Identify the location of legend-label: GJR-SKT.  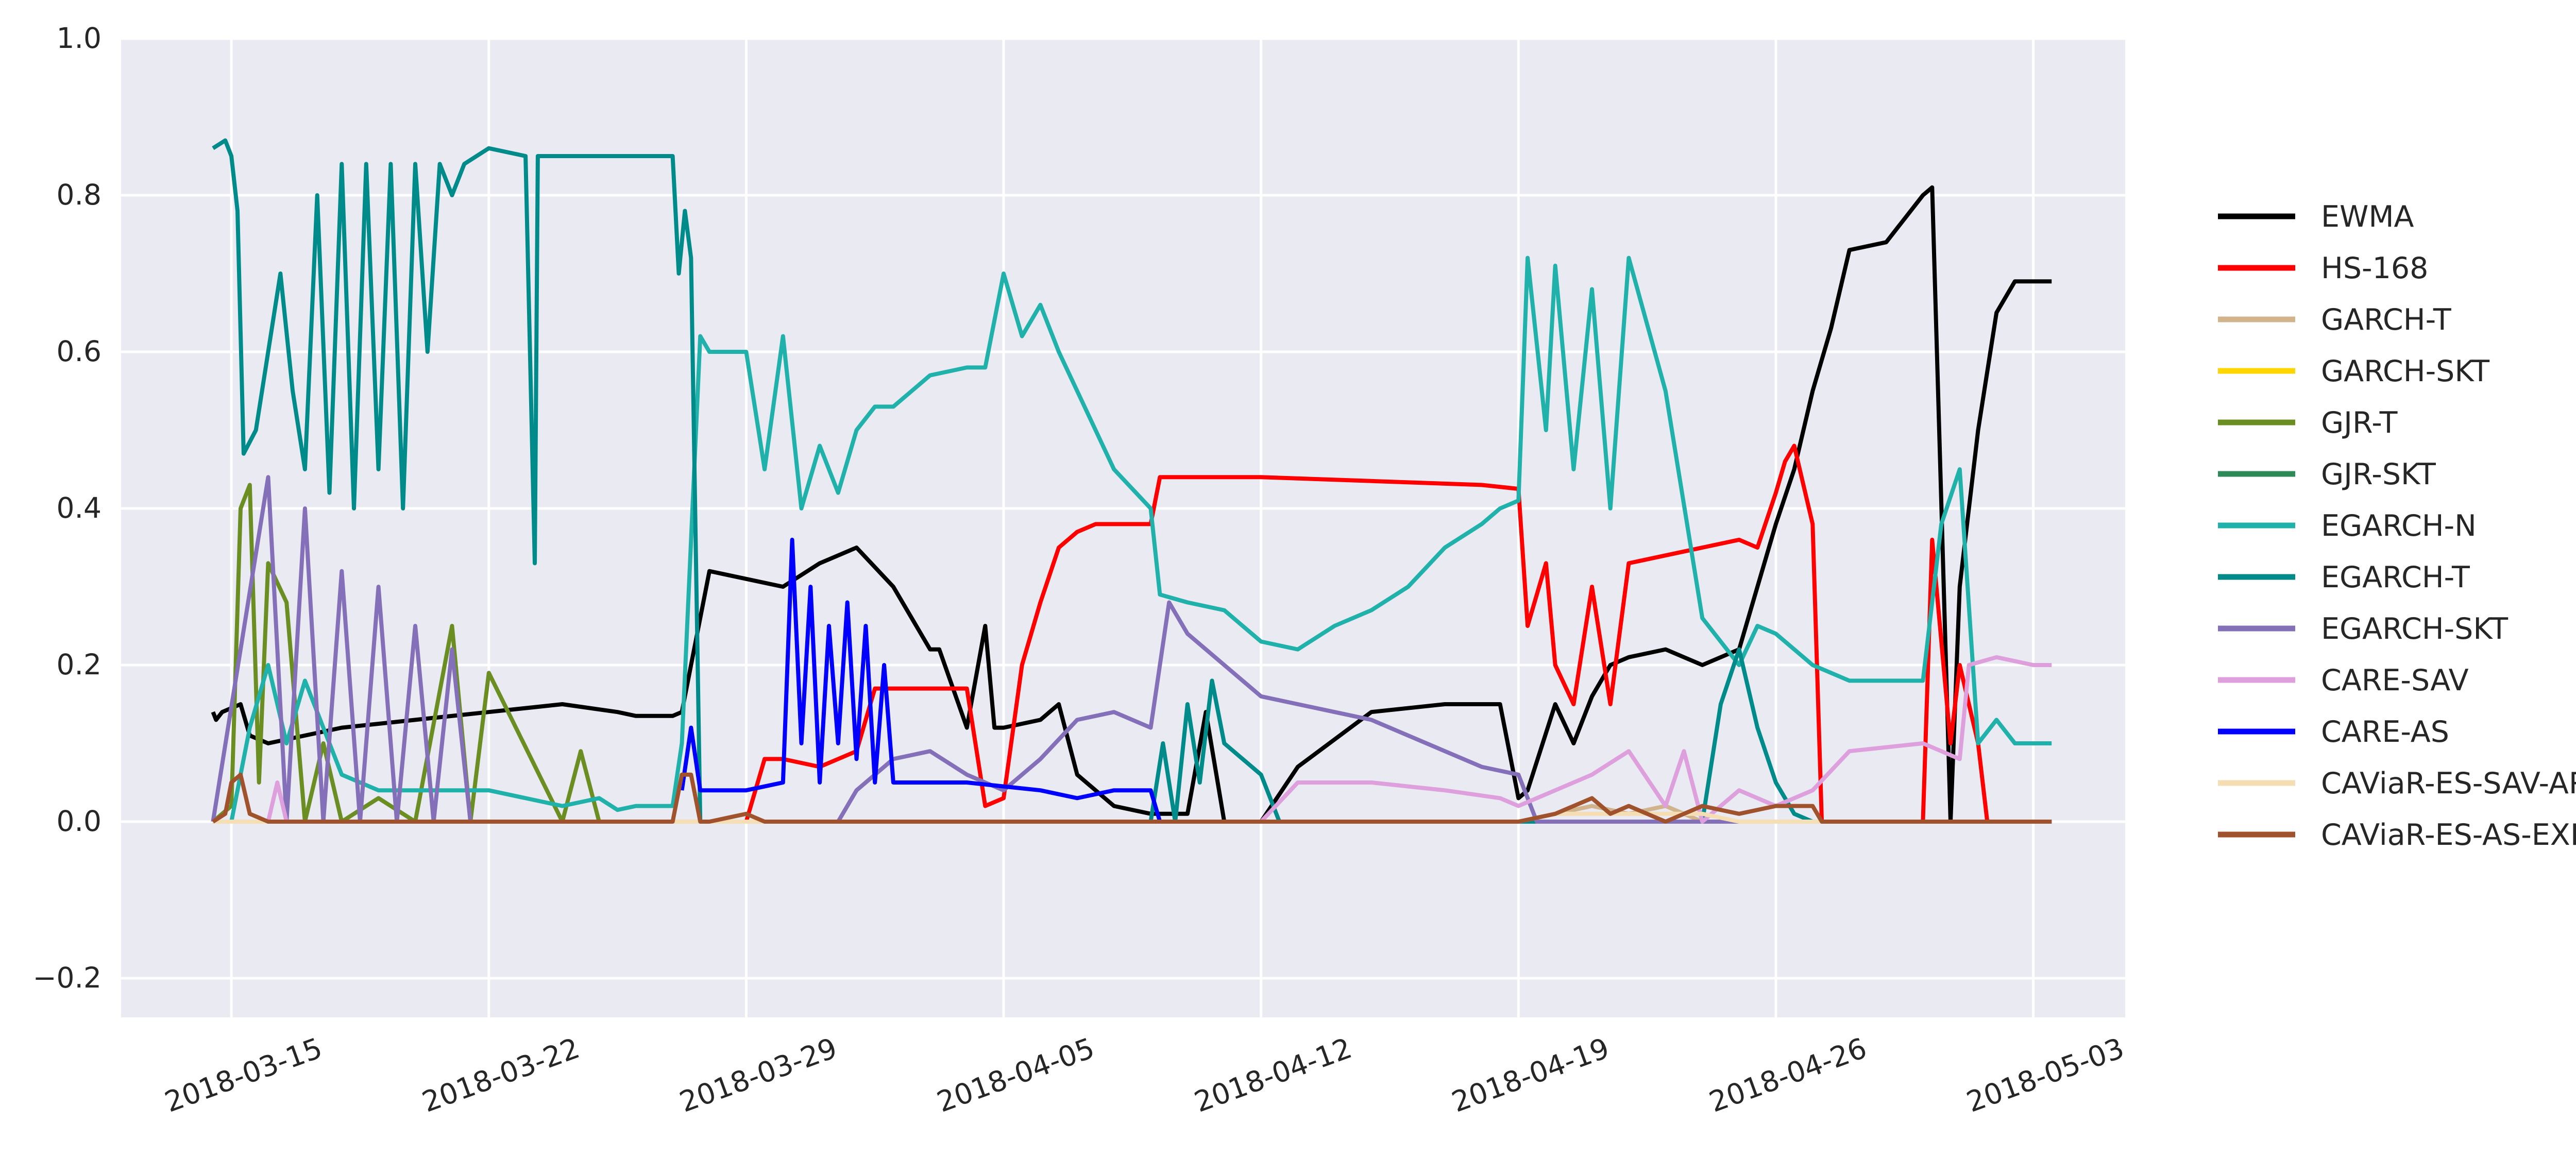
(2378, 474).